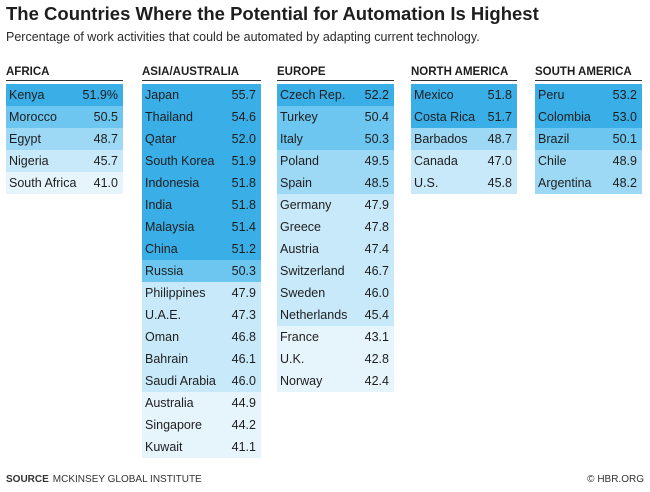 The height and width of the screenshot is (492, 650). Describe the element at coordinates (127, 479) in the screenshot. I see `source-text: MCKINSEY GLOBAL INSTITUTE` at that location.